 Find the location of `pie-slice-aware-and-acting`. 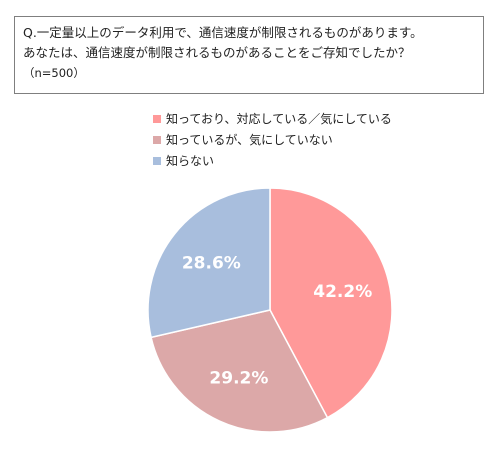

pie-slice-aware-and-acting is located at coordinates (331, 303).